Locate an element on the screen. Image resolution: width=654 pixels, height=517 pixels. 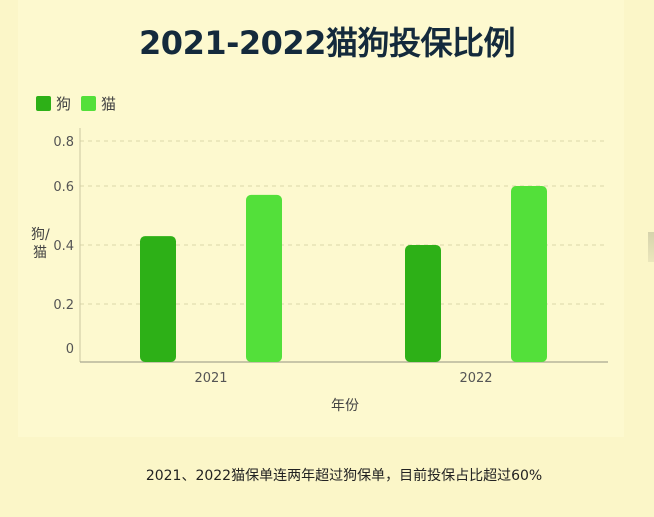
edge-fragment is located at coordinates (651, 247).